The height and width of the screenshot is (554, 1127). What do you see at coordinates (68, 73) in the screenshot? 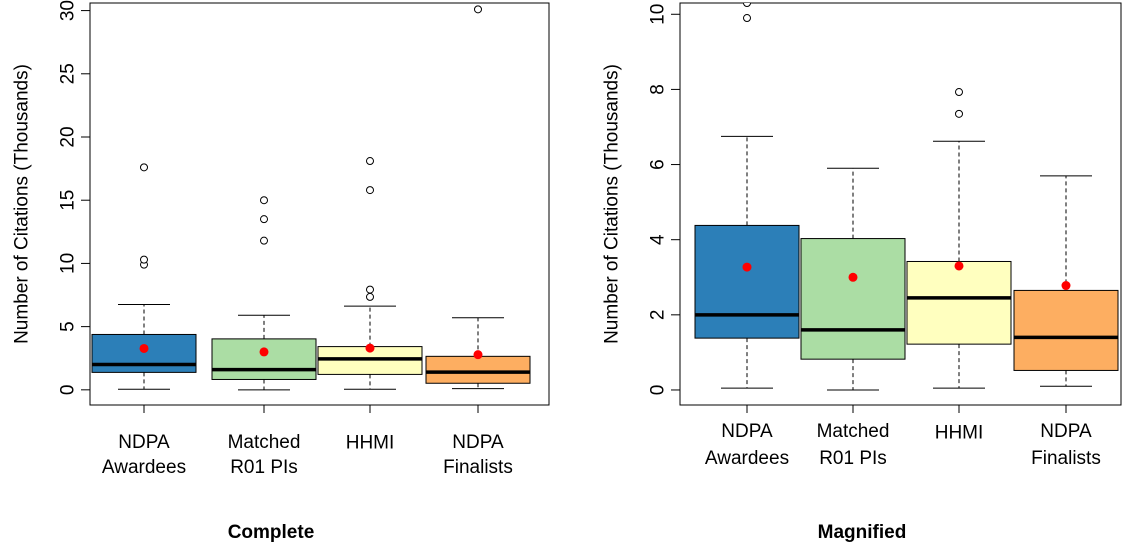
I see `y-tick-label: 25` at bounding box center [68, 73].